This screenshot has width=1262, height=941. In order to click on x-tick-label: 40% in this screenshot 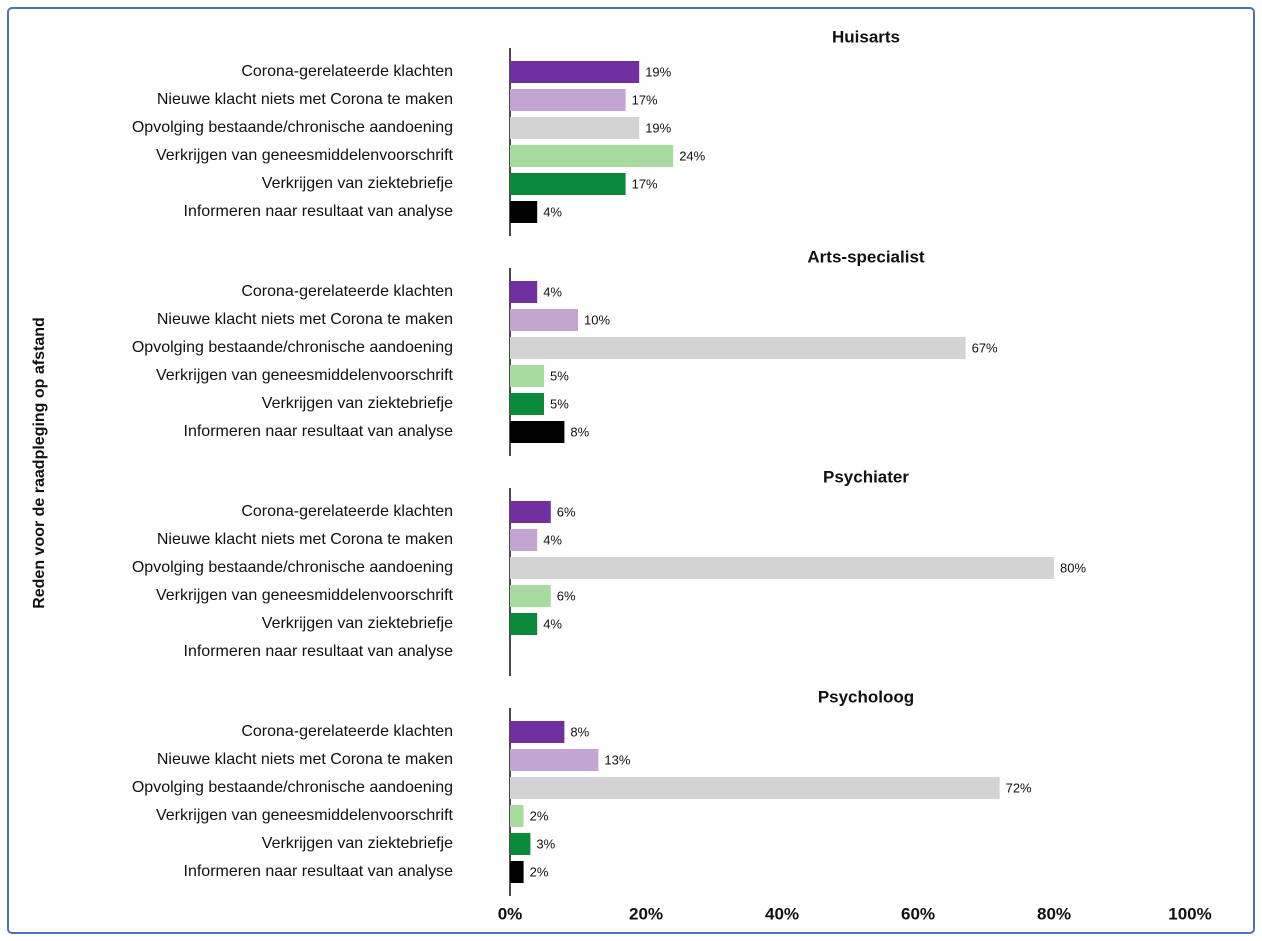, I will do `click(782, 913)`.